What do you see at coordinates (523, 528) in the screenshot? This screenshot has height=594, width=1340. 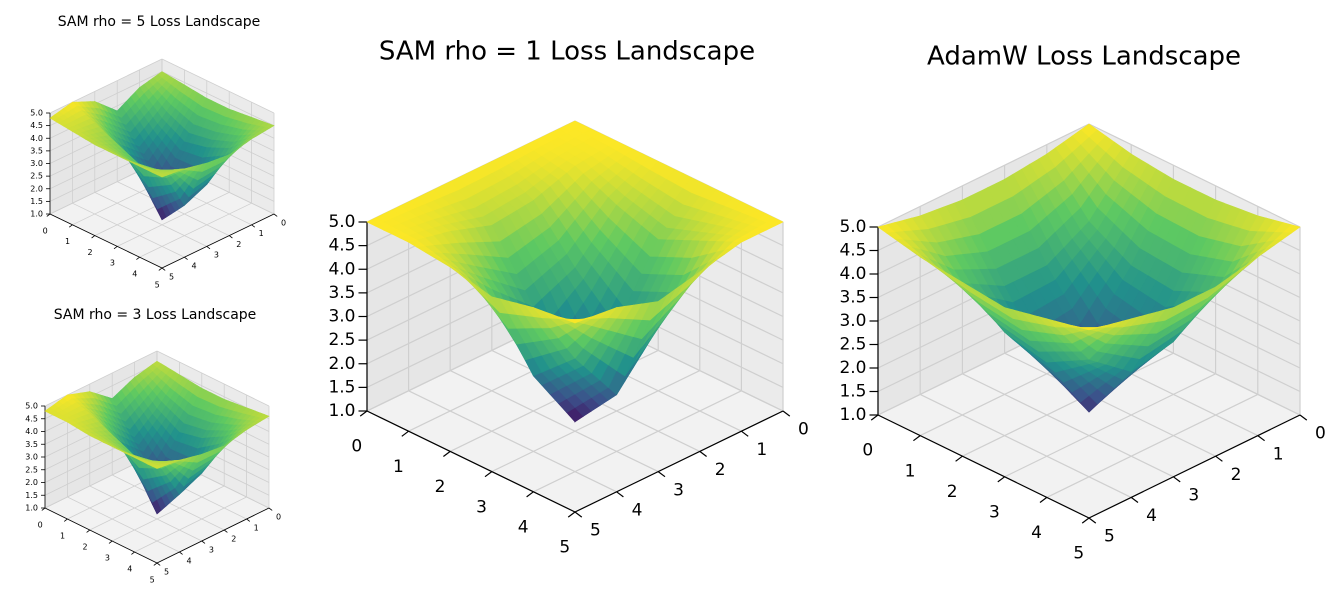 I see `x-tick-label: 4` at bounding box center [523, 528].